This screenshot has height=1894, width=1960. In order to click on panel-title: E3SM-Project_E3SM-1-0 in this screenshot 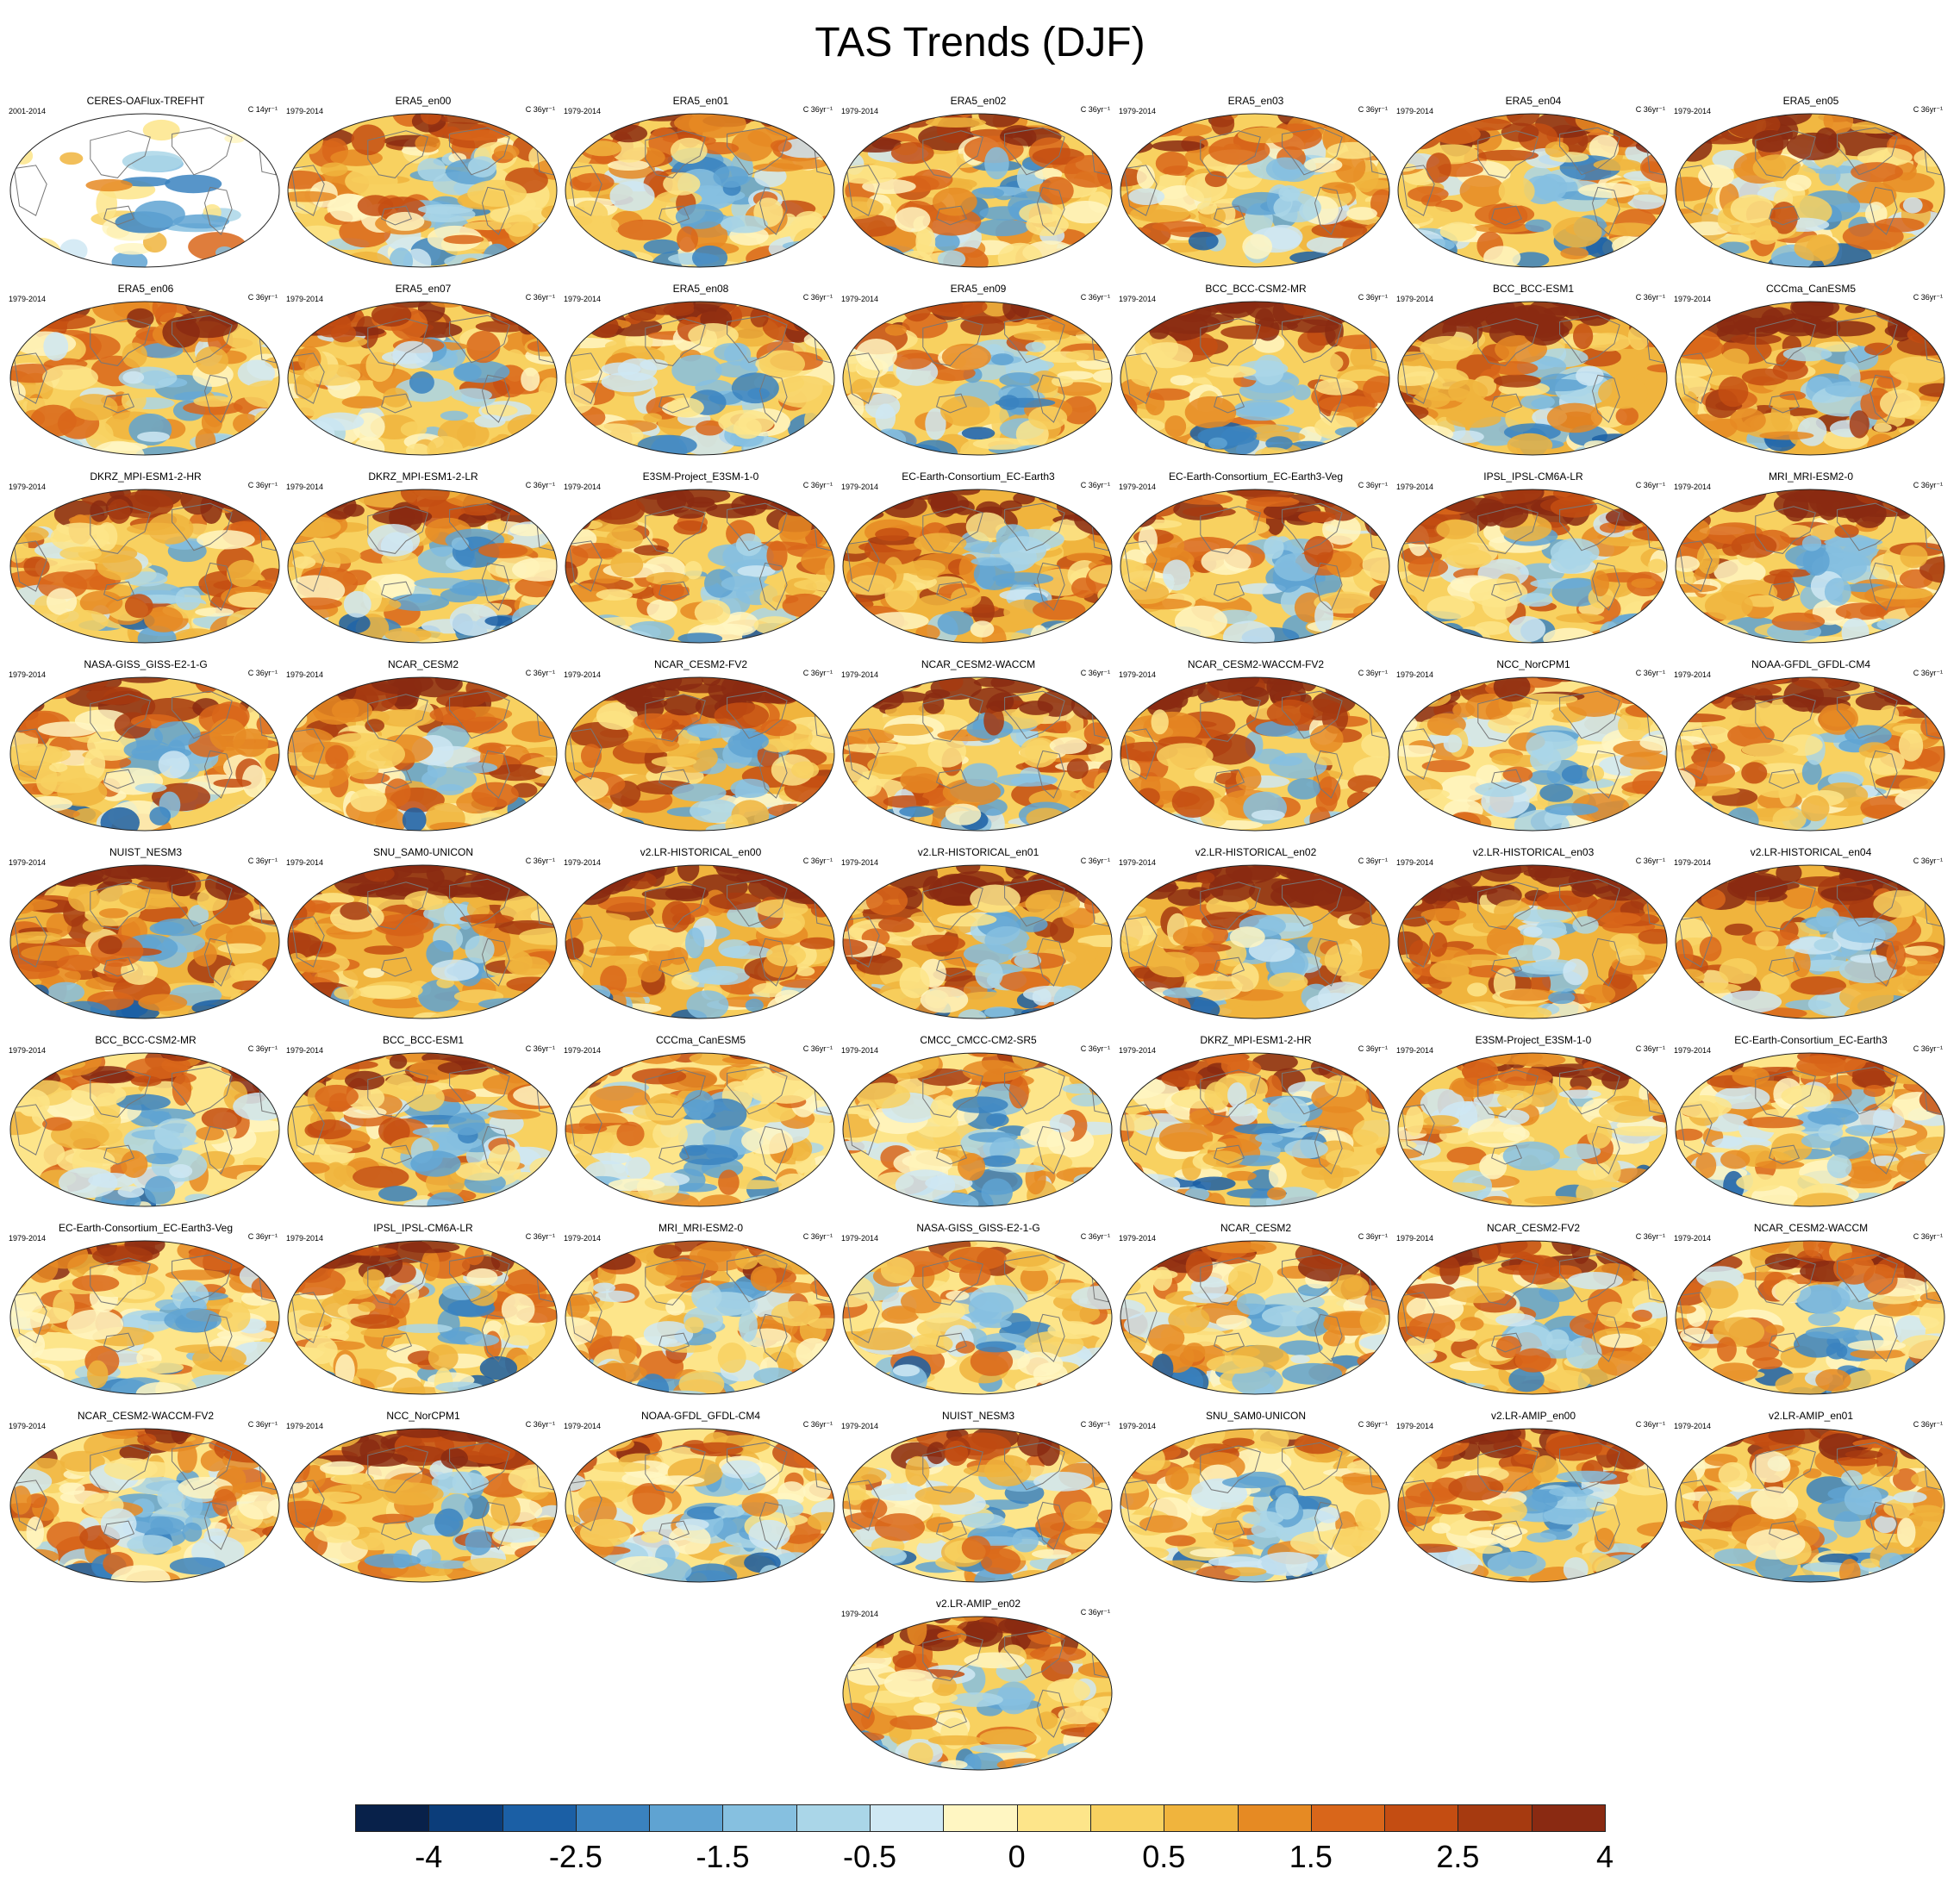, I will do `click(701, 477)`.